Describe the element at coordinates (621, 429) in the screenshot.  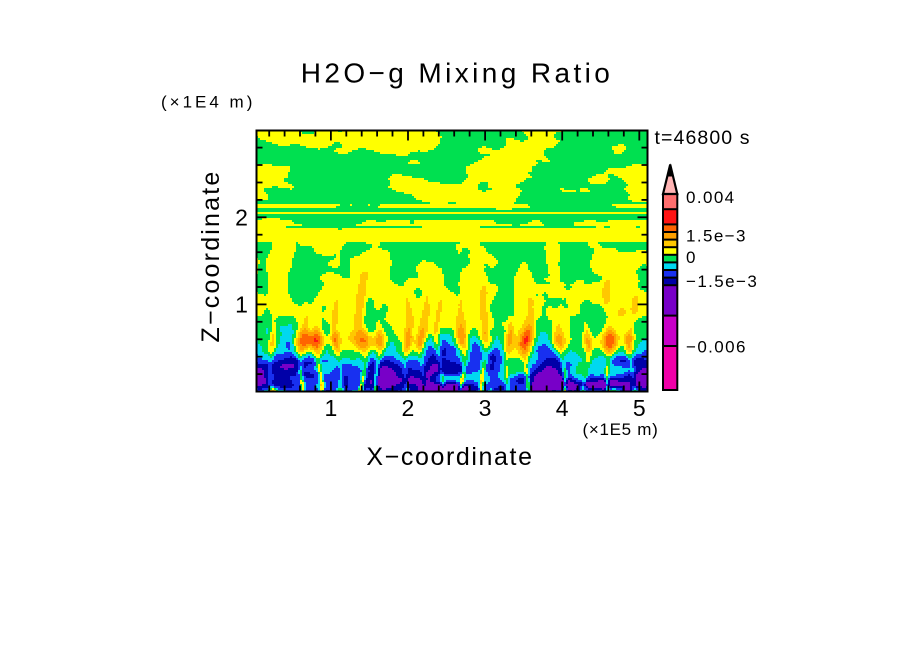
I see `svg-text: (×1E5 m)` at that location.